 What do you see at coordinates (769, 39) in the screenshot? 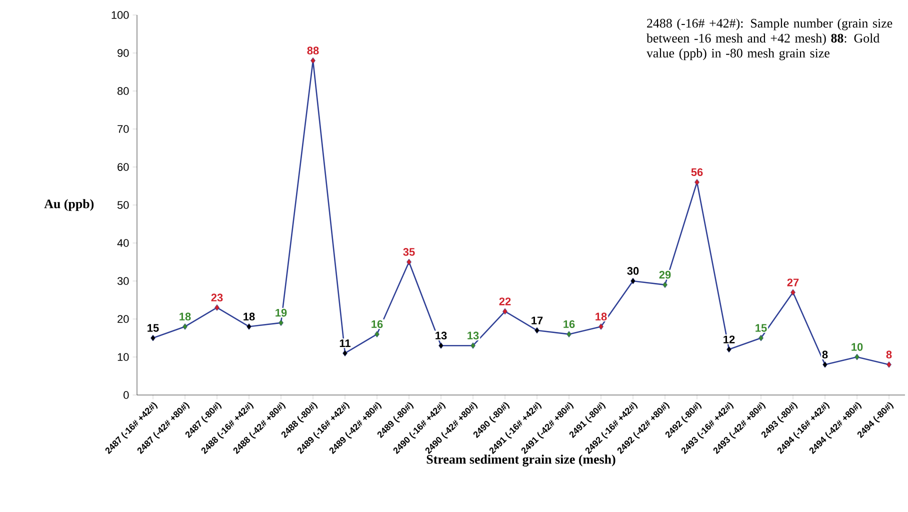
I see `text: 2488 (-16# +42#): Sample number (grain size between -16 mesh and +42 mesh) 88: Gold value (ppb) in -80 mesh grain size` at bounding box center [769, 39].